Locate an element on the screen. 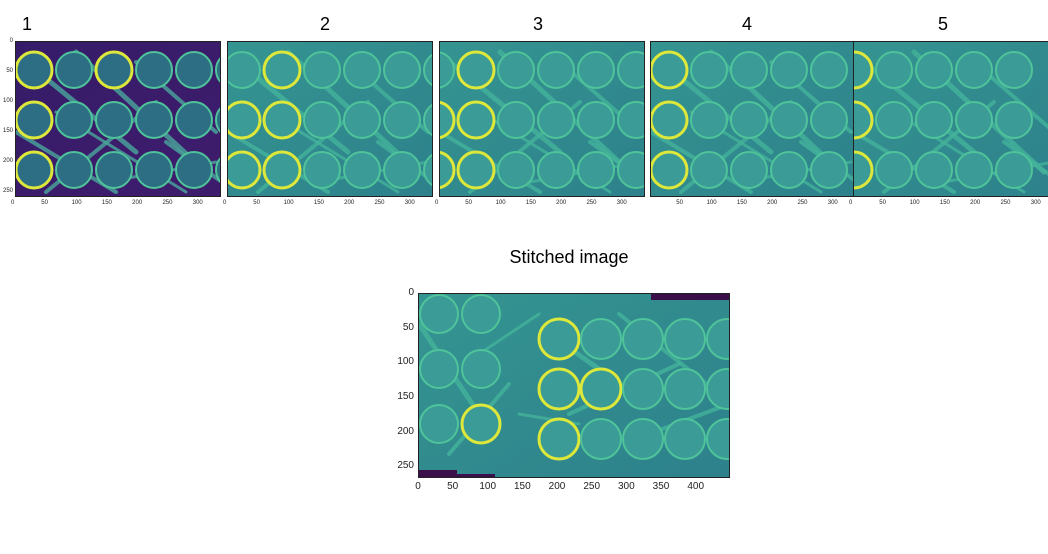 The image size is (1048, 554). panel-label-4: 4 is located at coordinates (747, 24).